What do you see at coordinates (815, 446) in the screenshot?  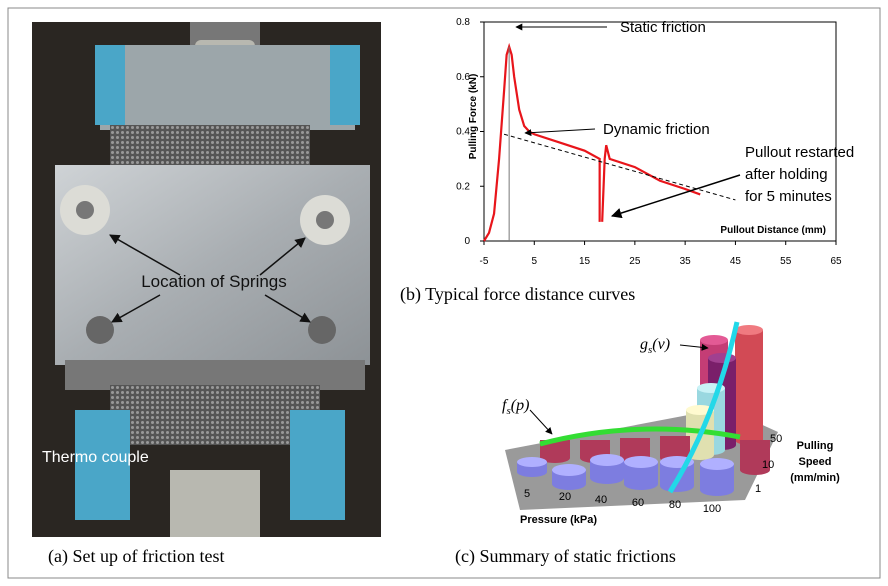 I see `depth-axis-label: Pulling` at bounding box center [815, 446].